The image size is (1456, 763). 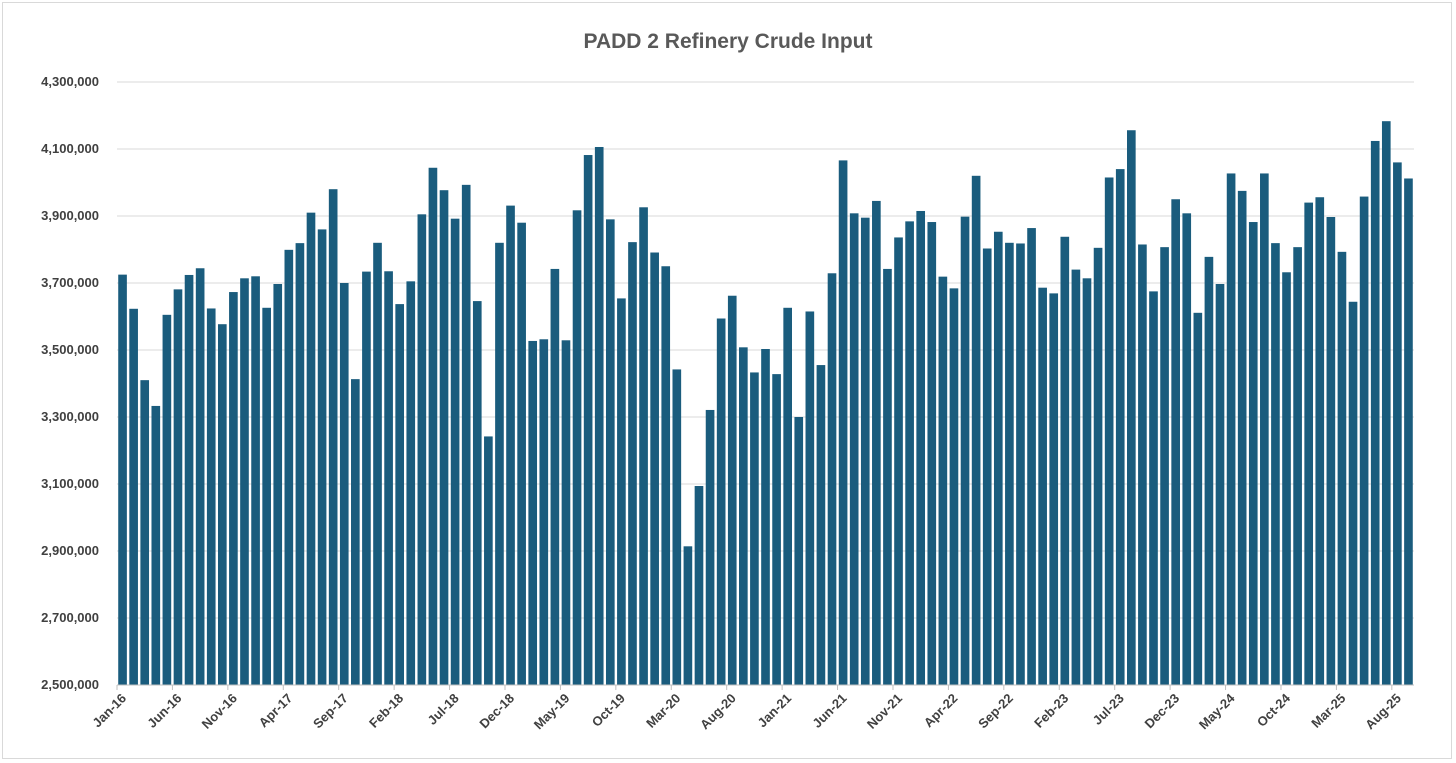 What do you see at coordinates (276, 711) in the screenshot?
I see `x-tick-label: Apr-17` at bounding box center [276, 711].